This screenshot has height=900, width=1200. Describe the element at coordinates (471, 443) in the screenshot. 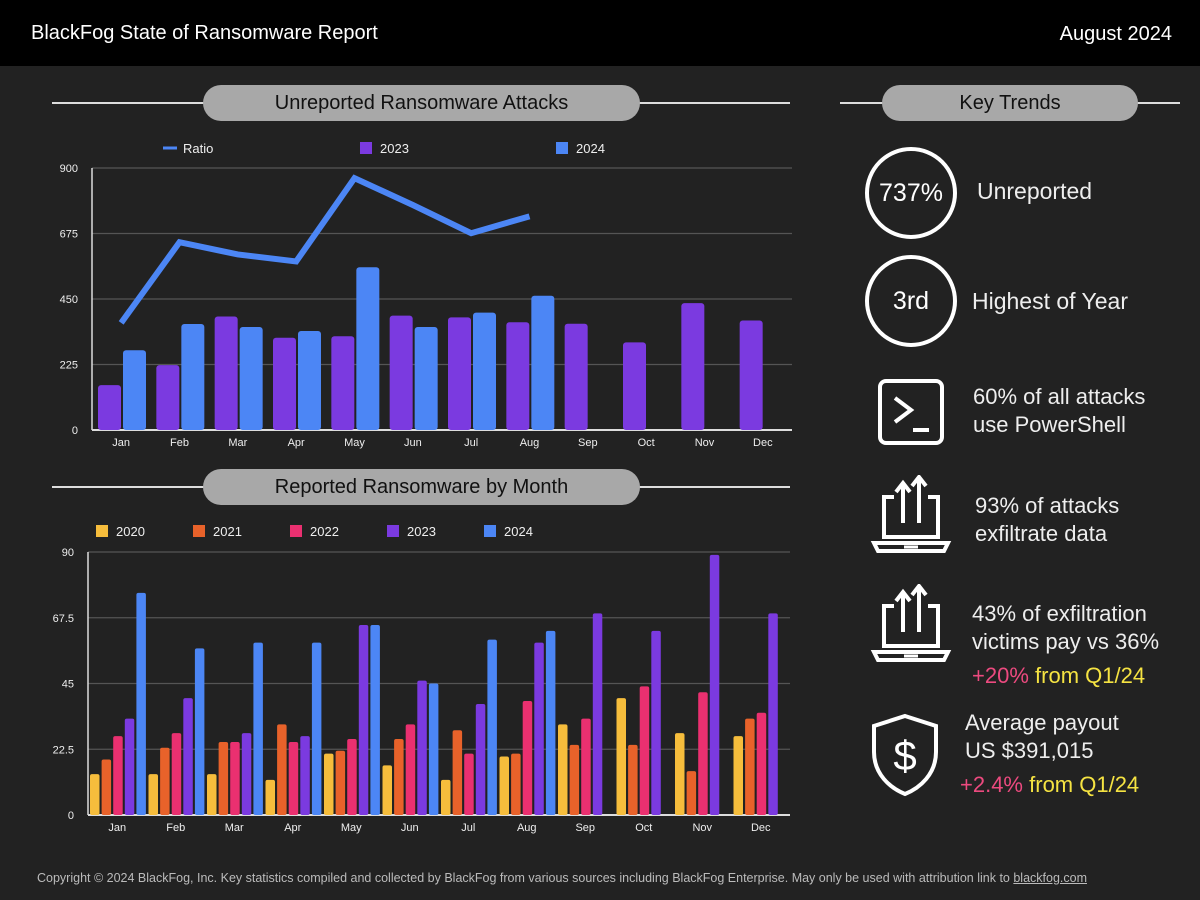

I see `x-tick-label: Jul` at that location.